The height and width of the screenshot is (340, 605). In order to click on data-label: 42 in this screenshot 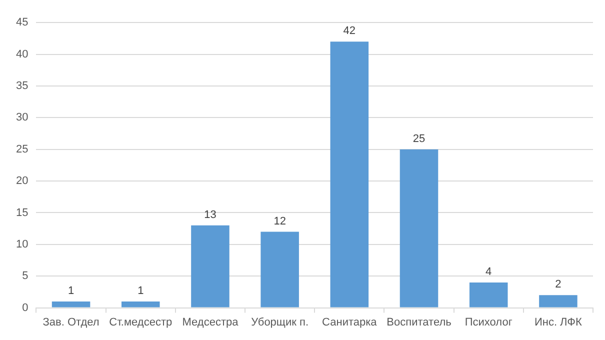, I will do `click(349, 31)`.